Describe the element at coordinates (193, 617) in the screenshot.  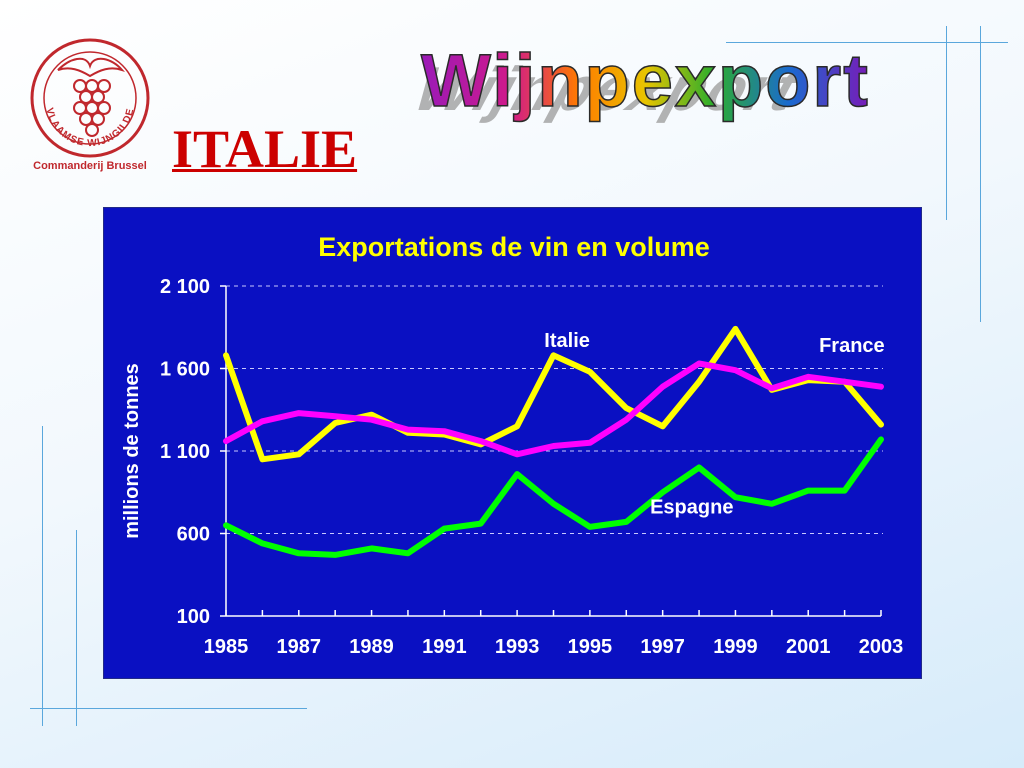
I see `y-tick-label: 100` at that location.